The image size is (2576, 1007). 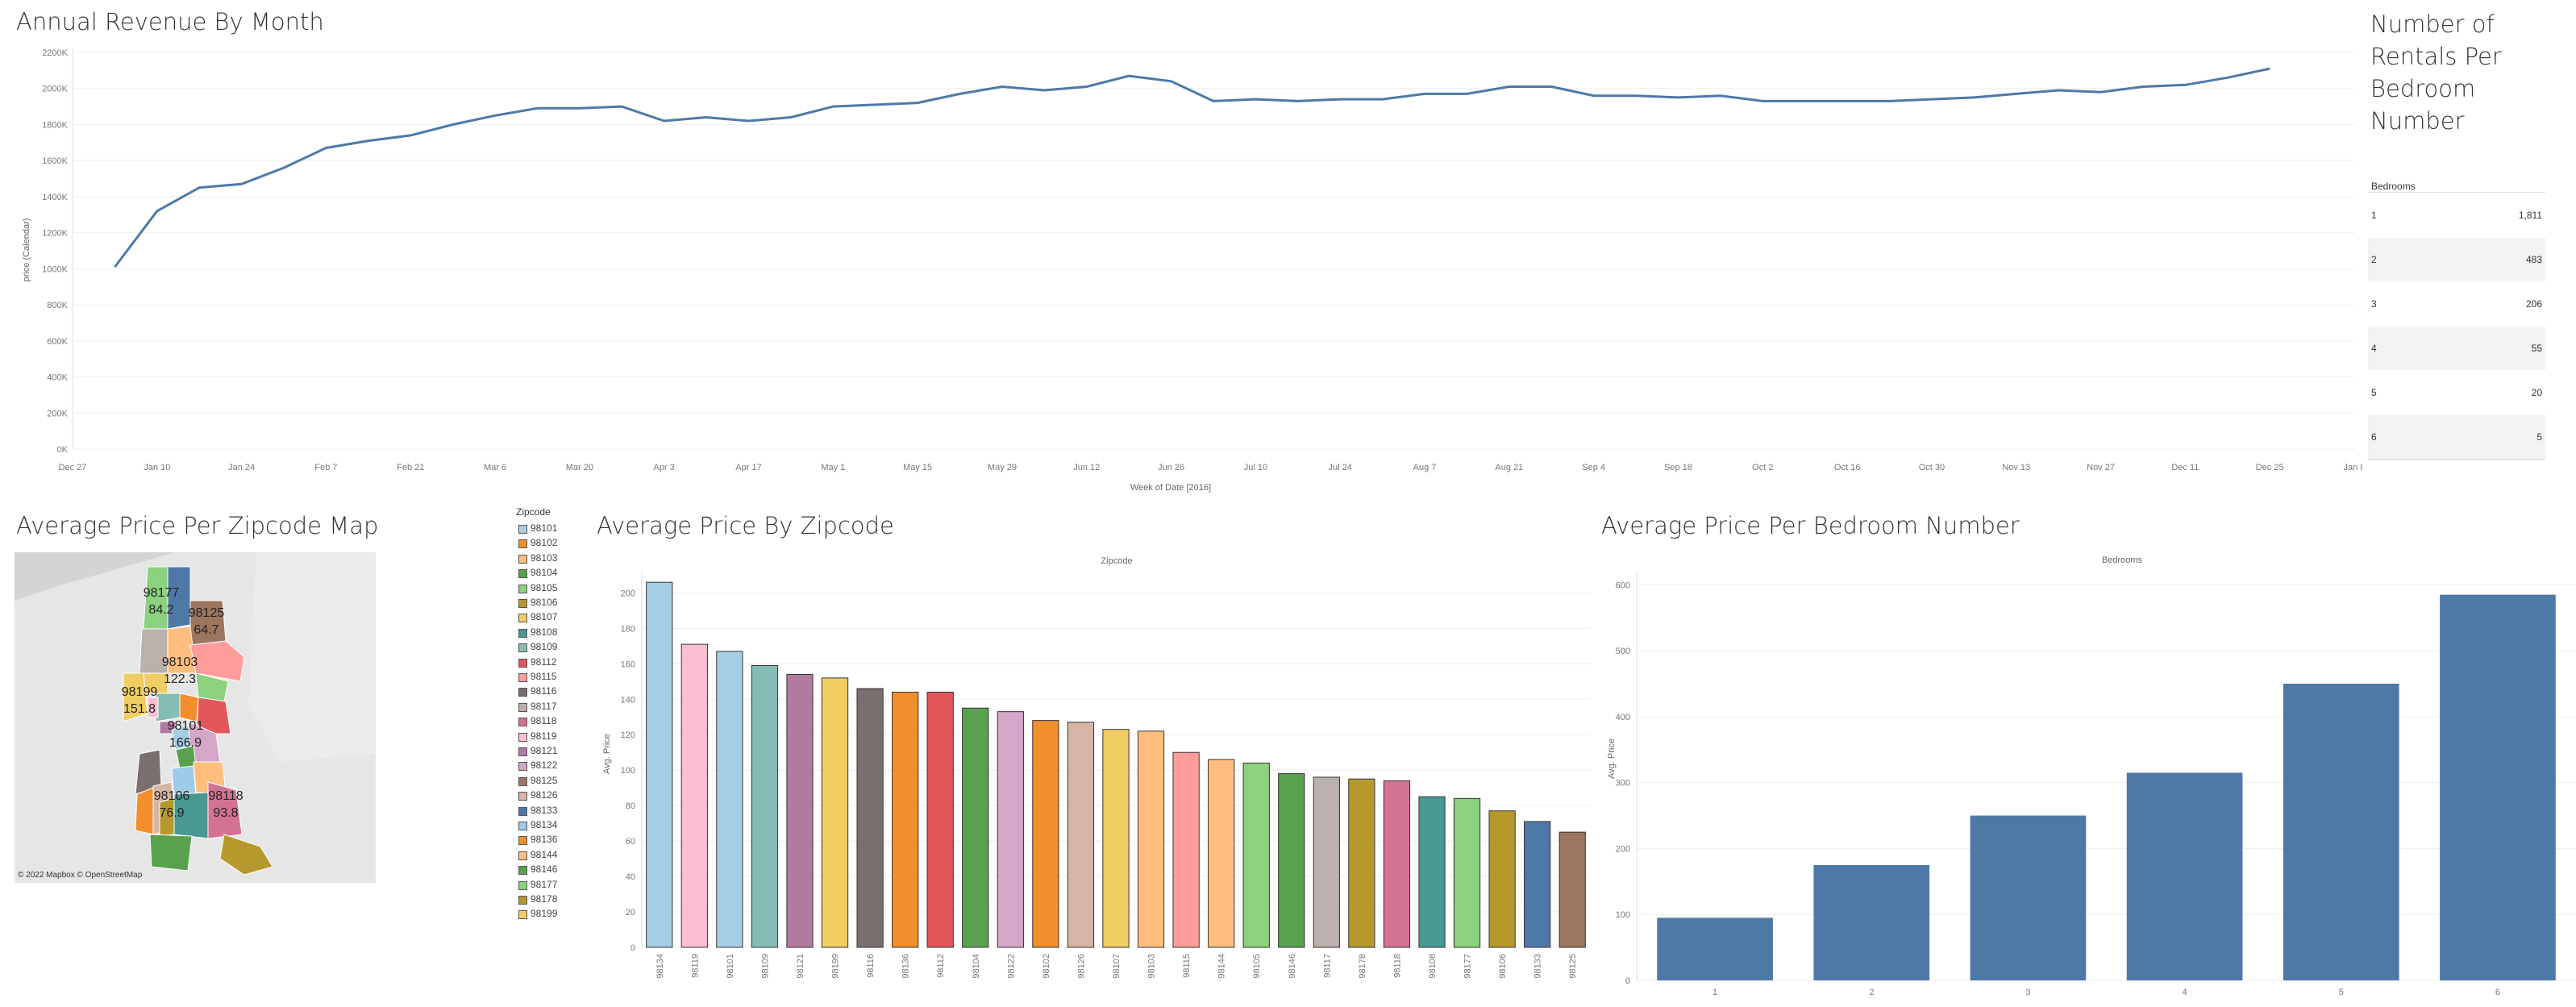 What do you see at coordinates (207, 630) in the screenshot?
I see `map-label-value: 64.7` at bounding box center [207, 630].